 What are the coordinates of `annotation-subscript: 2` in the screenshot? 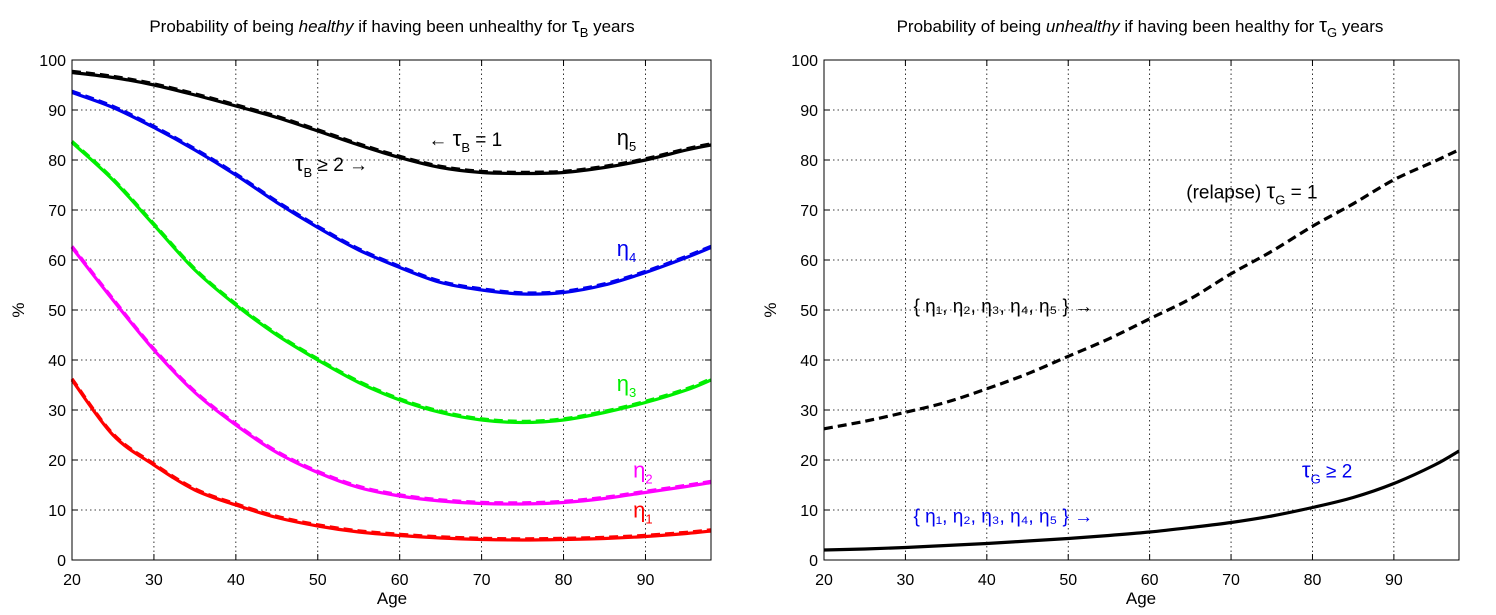 It's located at (648, 479).